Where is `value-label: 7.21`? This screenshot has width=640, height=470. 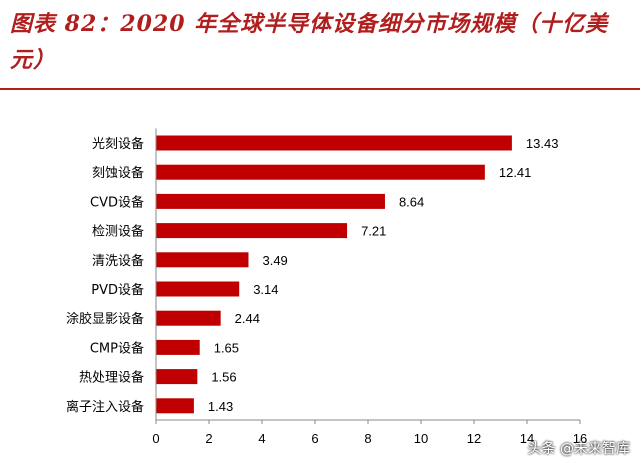 value-label: 7.21 is located at coordinates (373, 231).